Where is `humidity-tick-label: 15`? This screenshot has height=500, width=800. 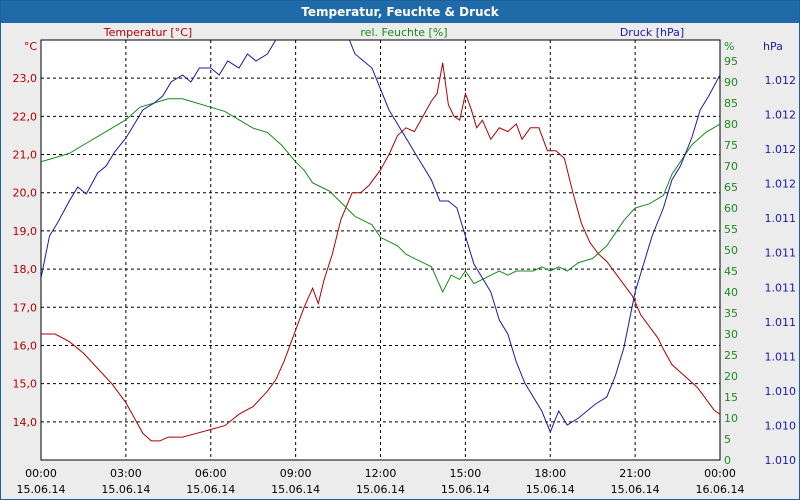
humidity-tick-label: 15 is located at coordinates (731, 397).